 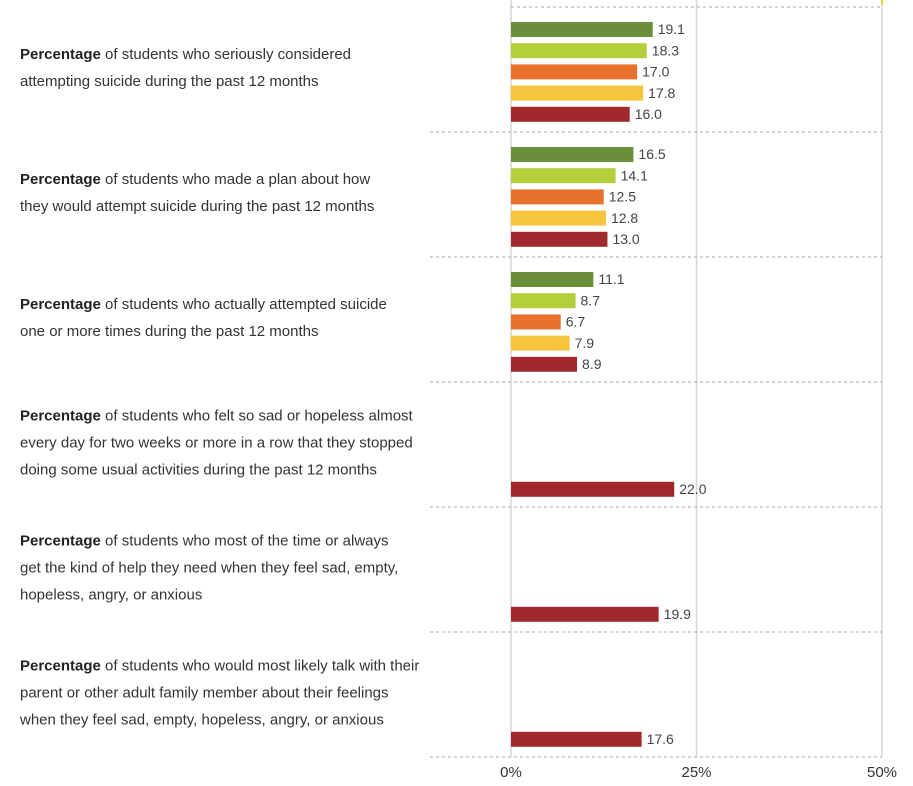 What do you see at coordinates (511, 772) in the screenshot?
I see `x-tick-label: 0%` at bounding box center [511, 772].